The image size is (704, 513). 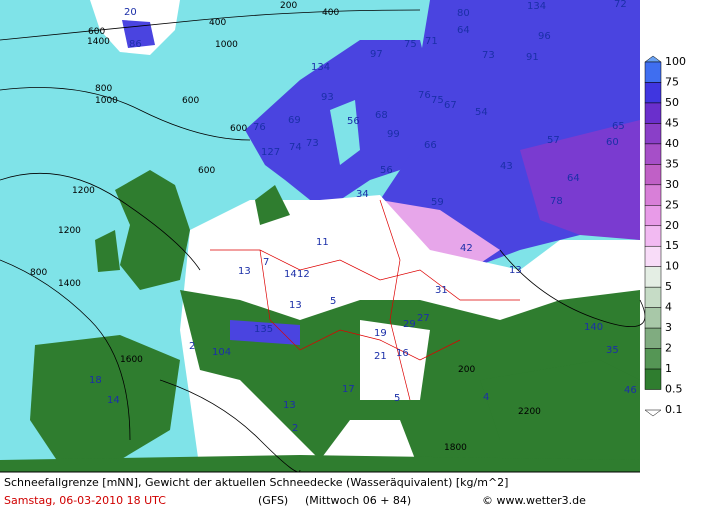 I want to click on snow-label: 29, so click(x=409, y=324).